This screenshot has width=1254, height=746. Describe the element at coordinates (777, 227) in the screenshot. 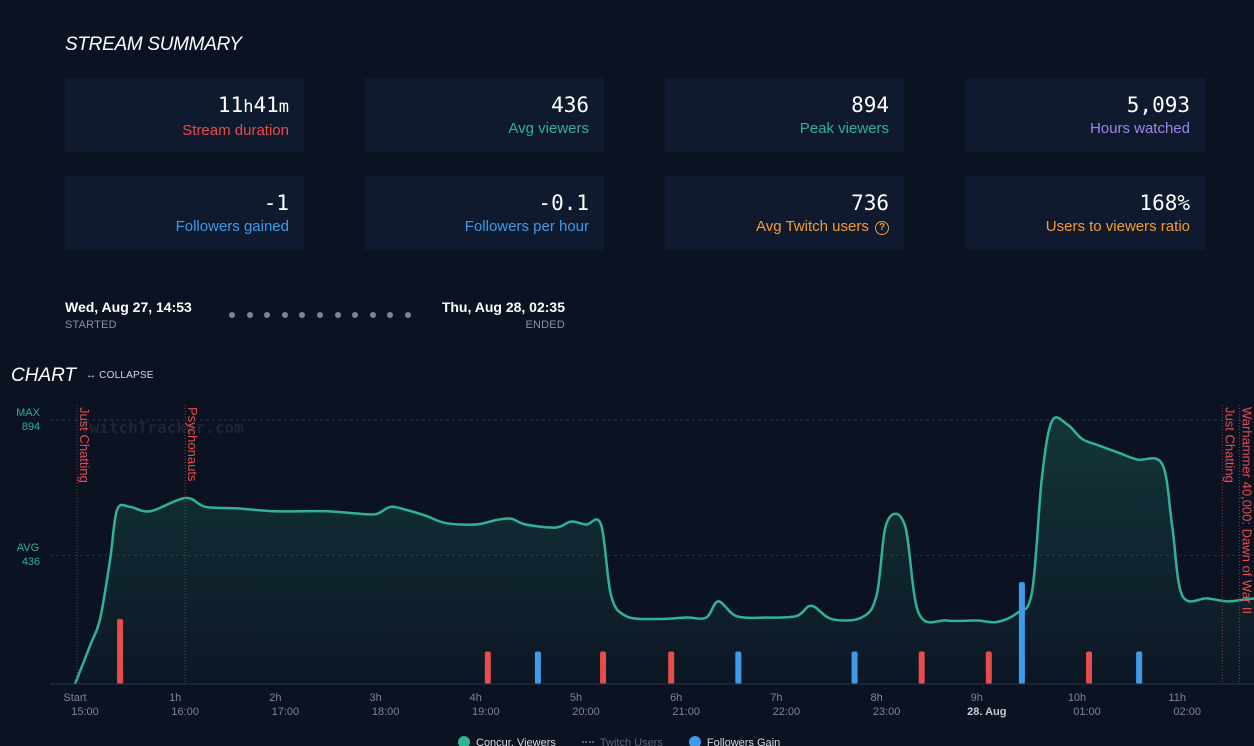

I see `avg-twitch-users-label: Avg Twitch users ?` at that location.